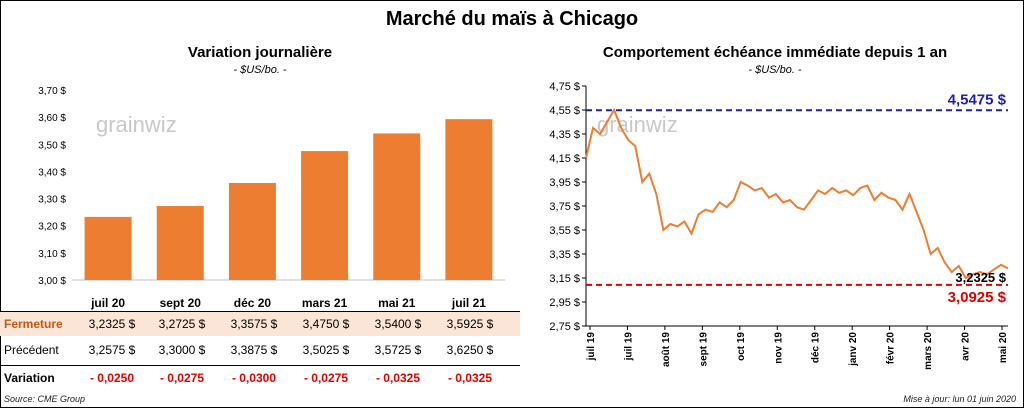 The width and height of the screenshot is (1024, 408). What do you see at coordinates (31, 350) in the screenshot?
I see `row-label: Précédent` at bounding box center [31, 350].